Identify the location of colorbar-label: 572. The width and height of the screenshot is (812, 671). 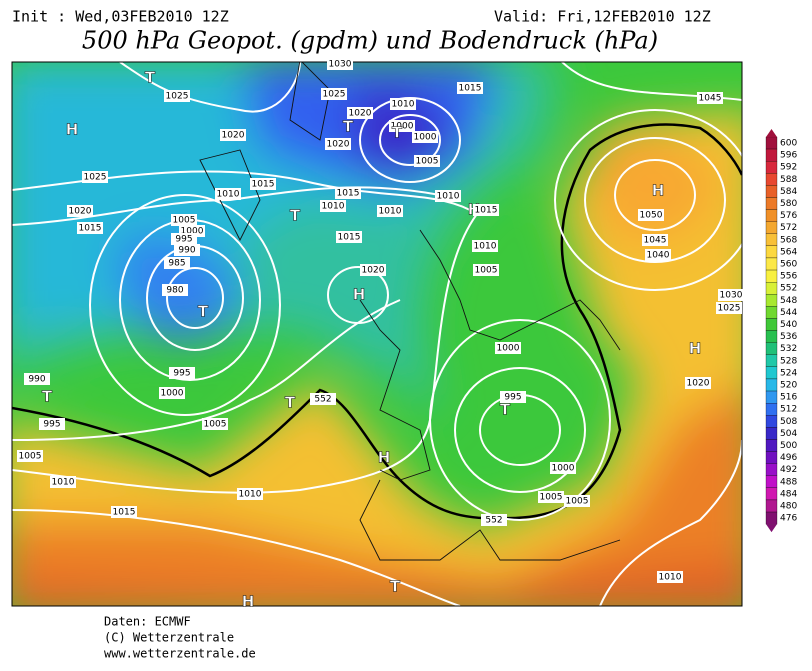
(788, 228).